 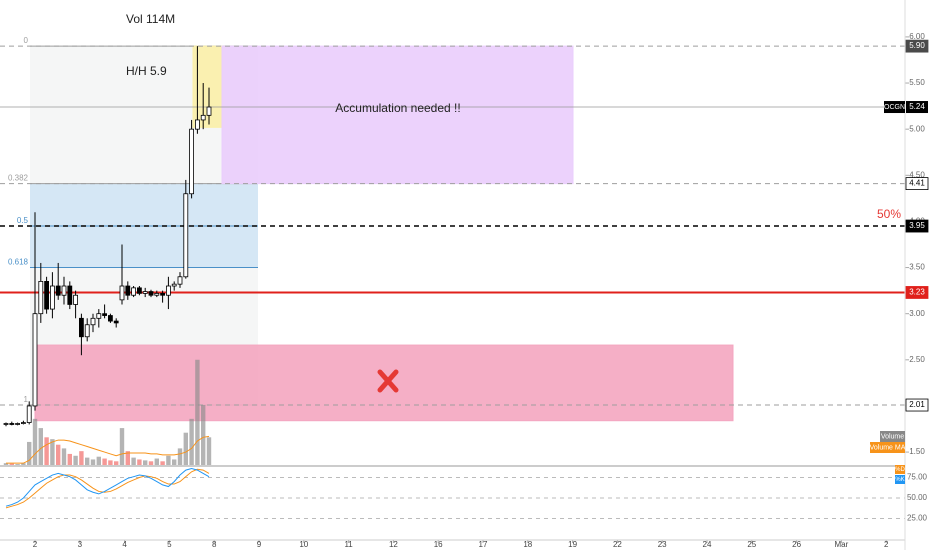 I want to click on fib-label: 0, so click(x=26, y=40).